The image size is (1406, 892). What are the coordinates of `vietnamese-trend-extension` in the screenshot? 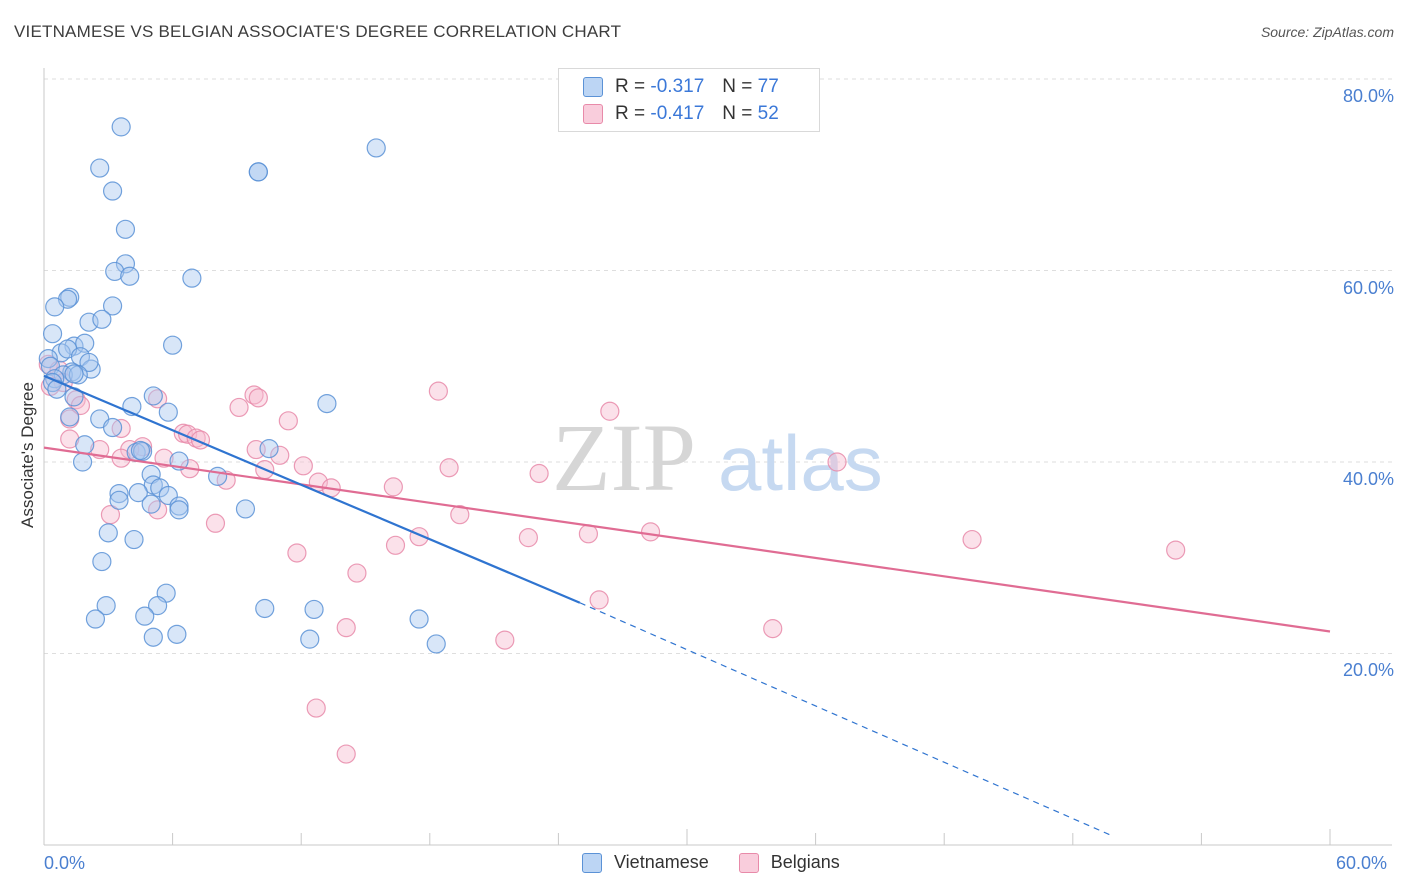 It's located at (845, 719).